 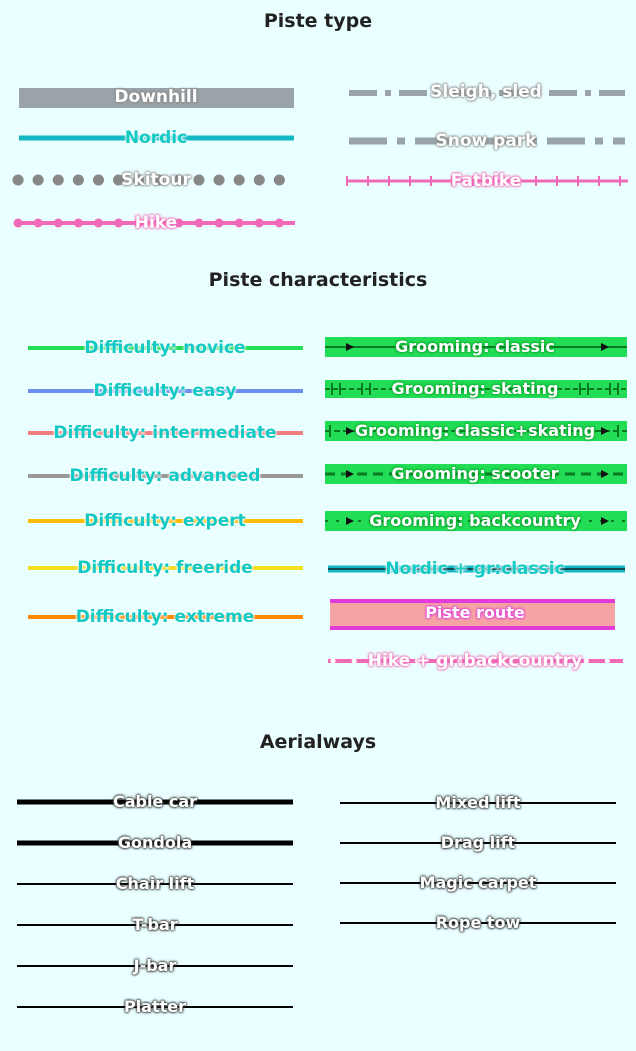 I want to click on sleigh-line-symbol, so click(x=487, y=93).